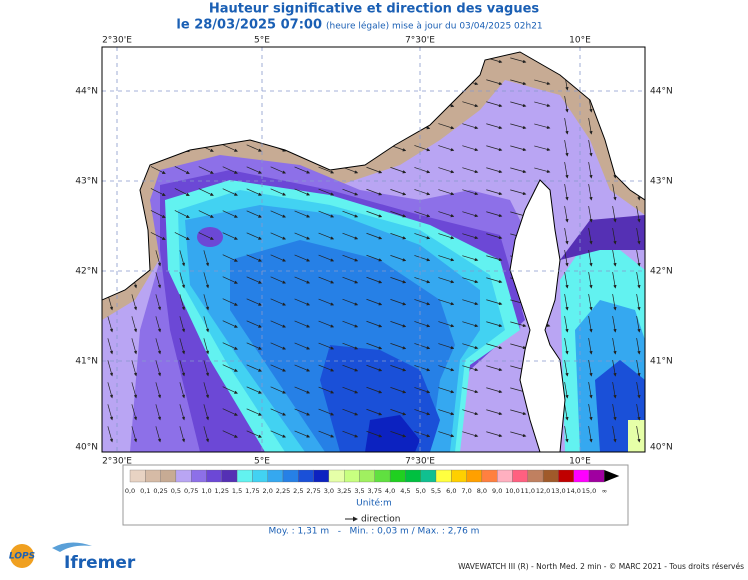  Describe the element at coordinates (421, 491) in the screenshot. I see `legend-label: 5,0` at that location.